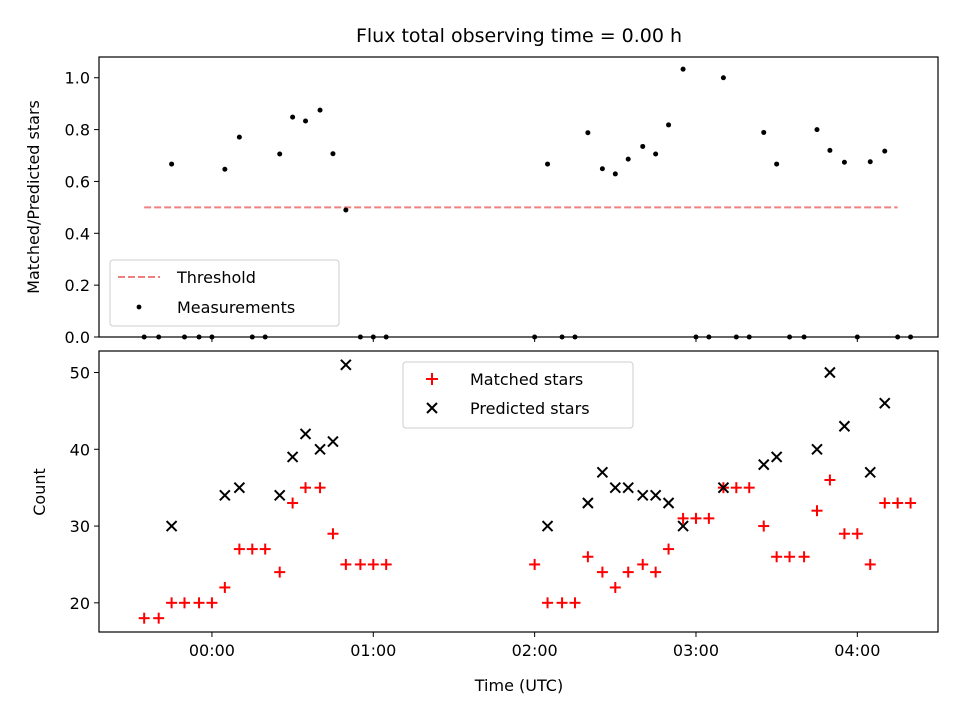 The image size is (960, 720). What do you see at coordinates (77, 337) in the screenshot?
I see `ratio-y-tick-label: 0.0` at bounding box center [77, 337].